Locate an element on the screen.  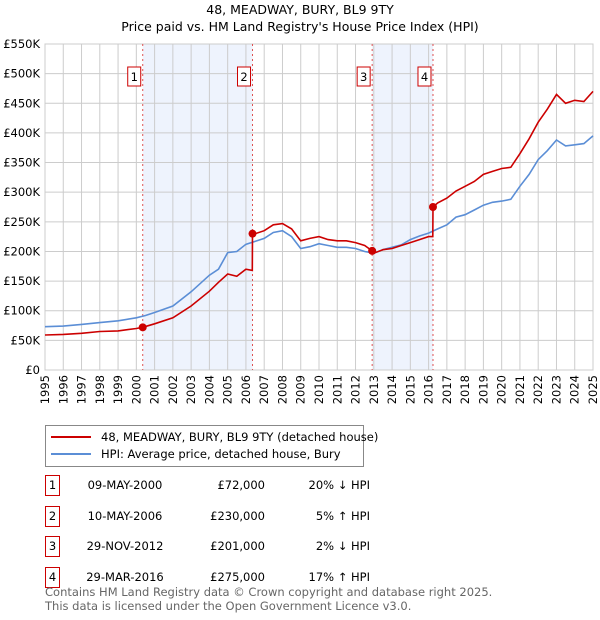
y-tick-label: £200K is located at coordinates (21, 251).